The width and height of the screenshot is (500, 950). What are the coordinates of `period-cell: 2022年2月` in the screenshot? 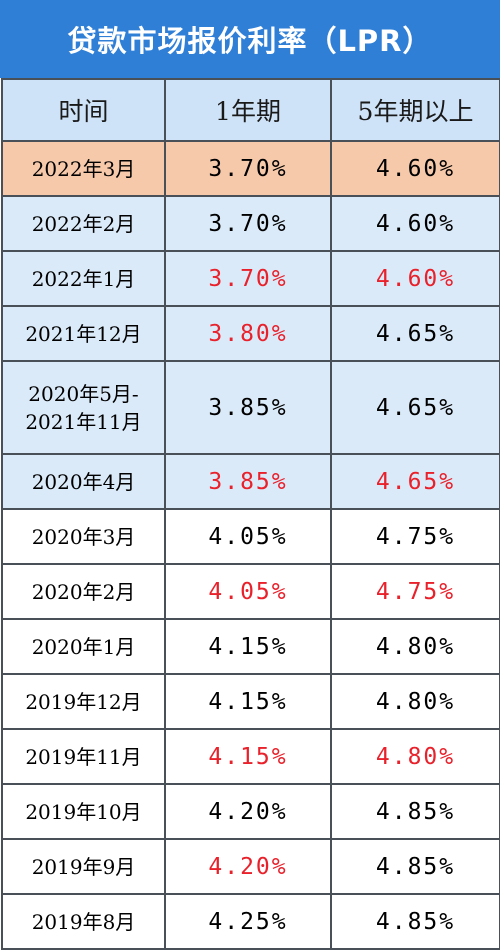 It's located at (83, 223).